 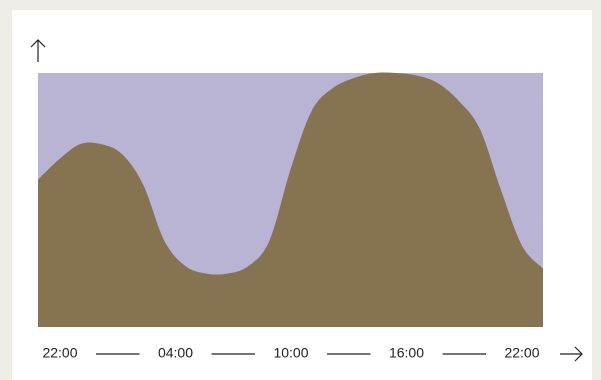 I want to click on x-tick-label: 10:00, so click(x=290, y=353).